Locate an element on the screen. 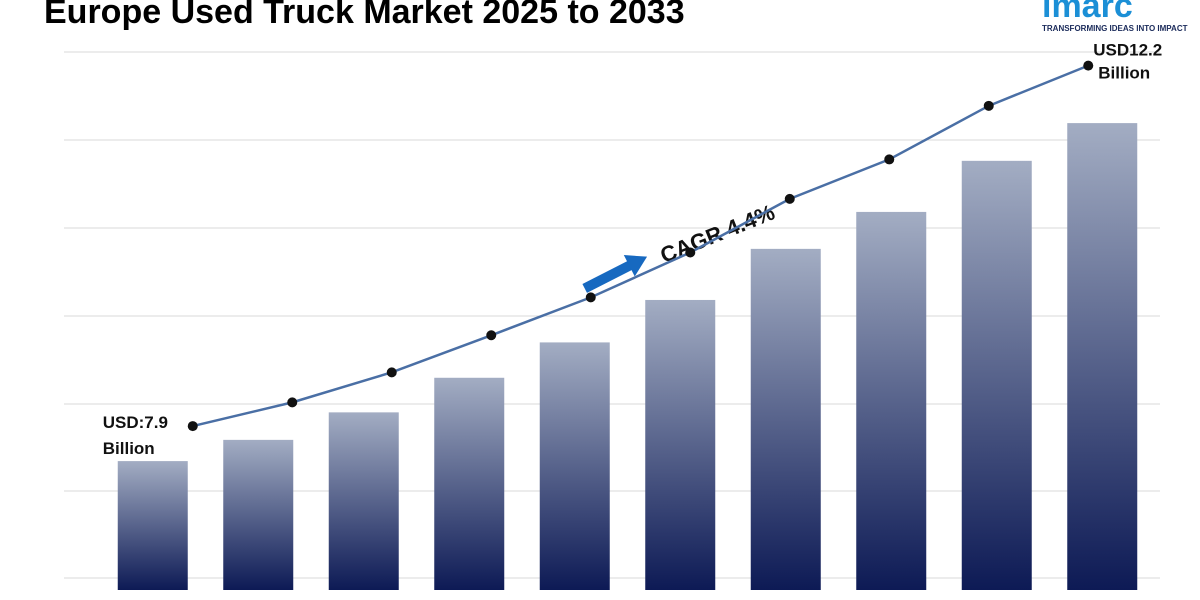 The image size is (1200, 600). arrow-shaft is located at coordinates (608, 276).